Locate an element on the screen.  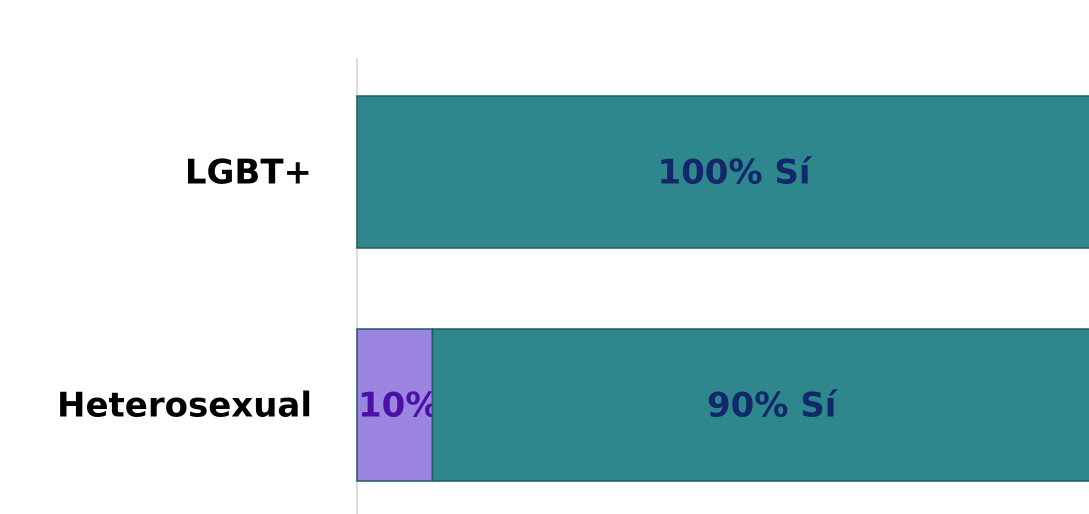
category-label: LGBT+ is located at coordinates (248, 173).